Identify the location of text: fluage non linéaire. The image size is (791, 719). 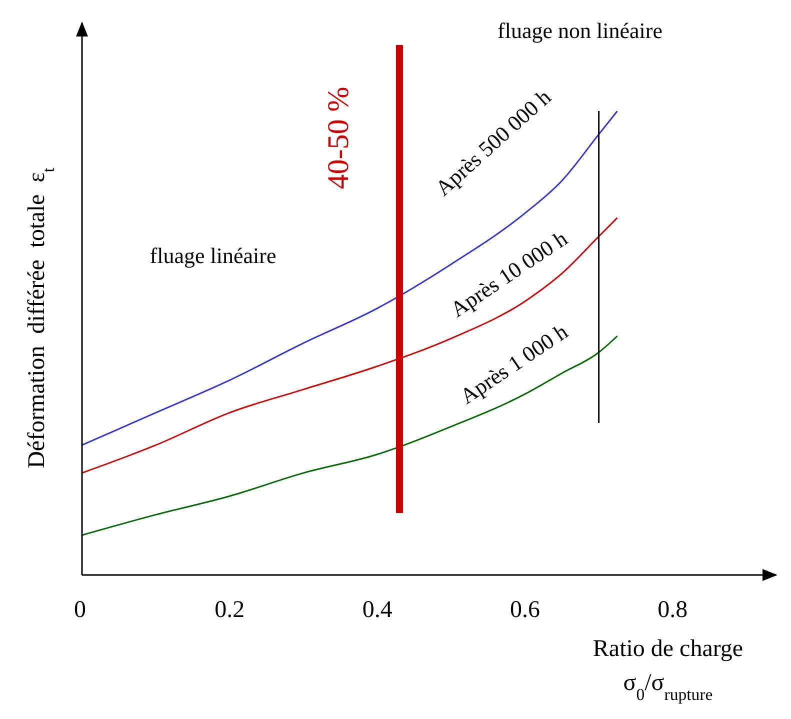
(580, 30).